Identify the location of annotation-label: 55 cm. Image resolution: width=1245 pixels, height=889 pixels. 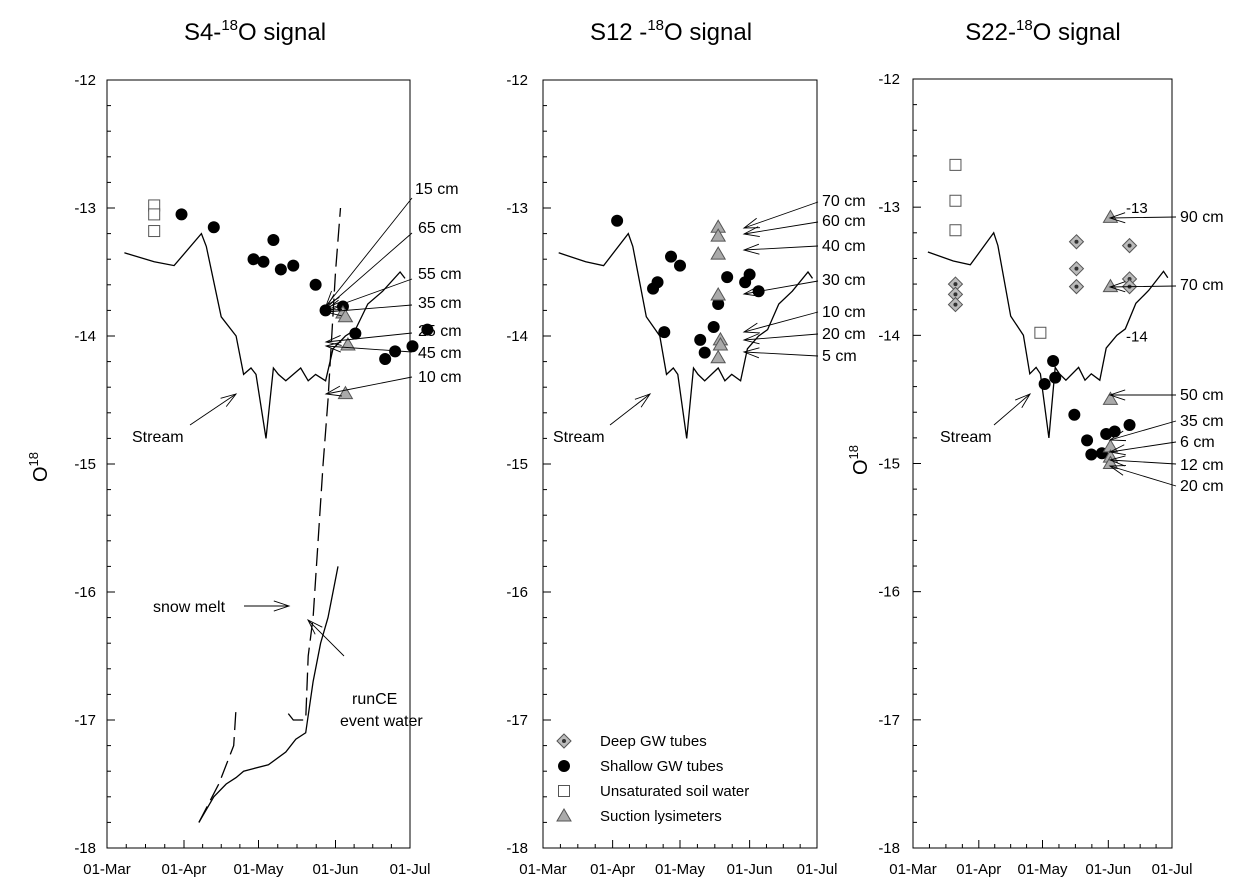
(440, 274).